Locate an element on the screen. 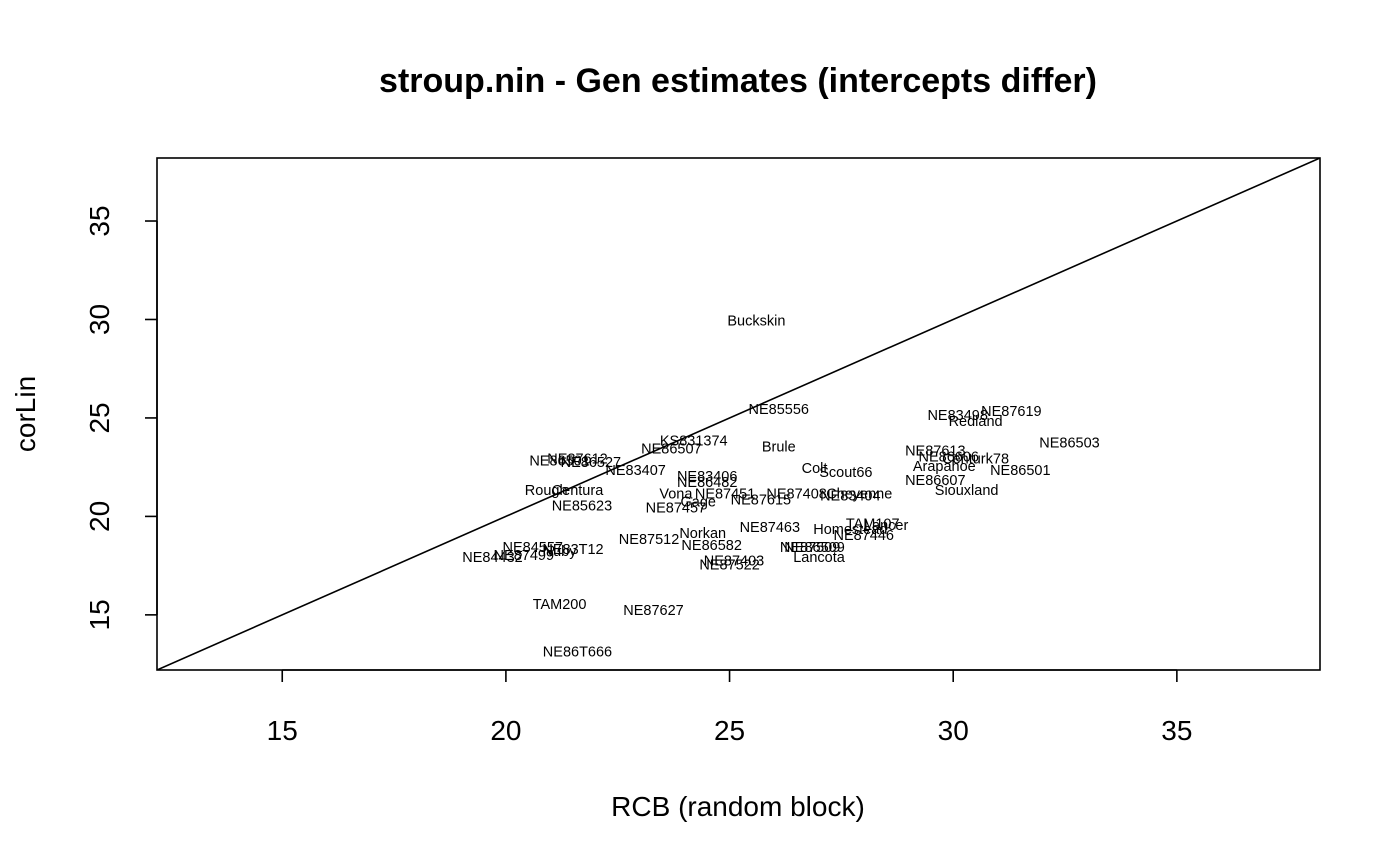  point-label: NE86582 is located at coordinates (711, 546).